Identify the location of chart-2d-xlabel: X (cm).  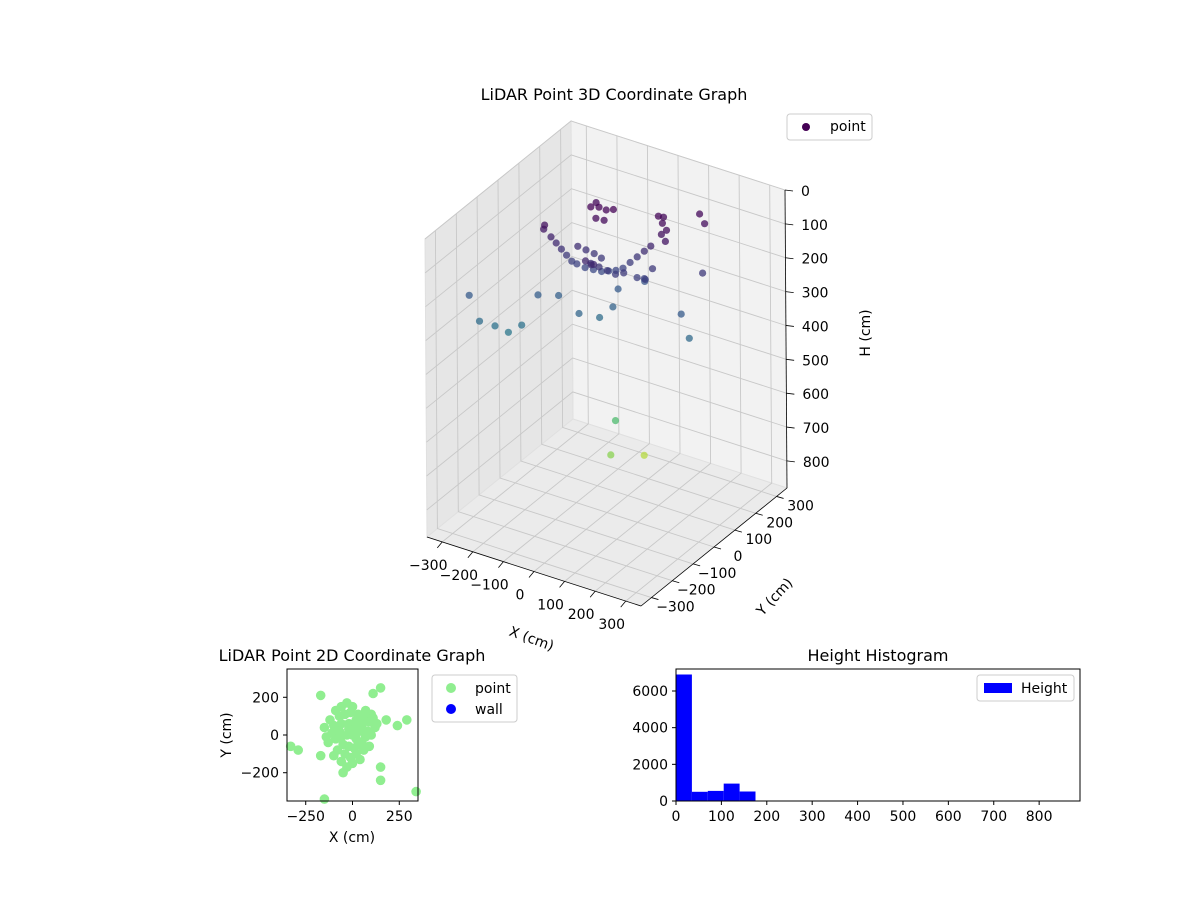
(352, 838).